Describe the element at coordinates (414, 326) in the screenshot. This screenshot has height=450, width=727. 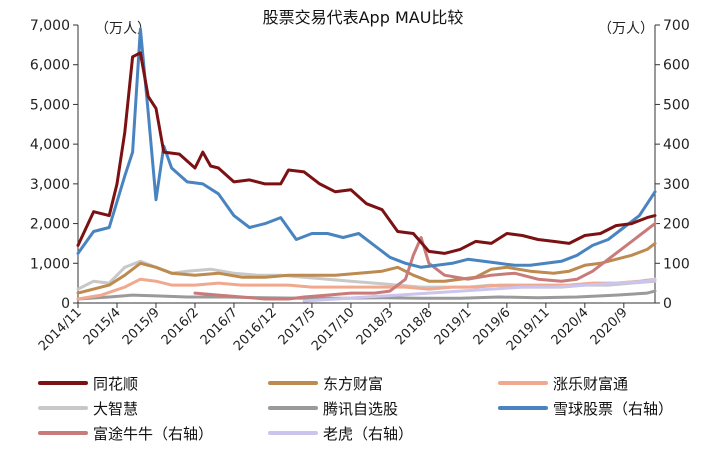
I see `x-tick-label: 2018/8` at that location.